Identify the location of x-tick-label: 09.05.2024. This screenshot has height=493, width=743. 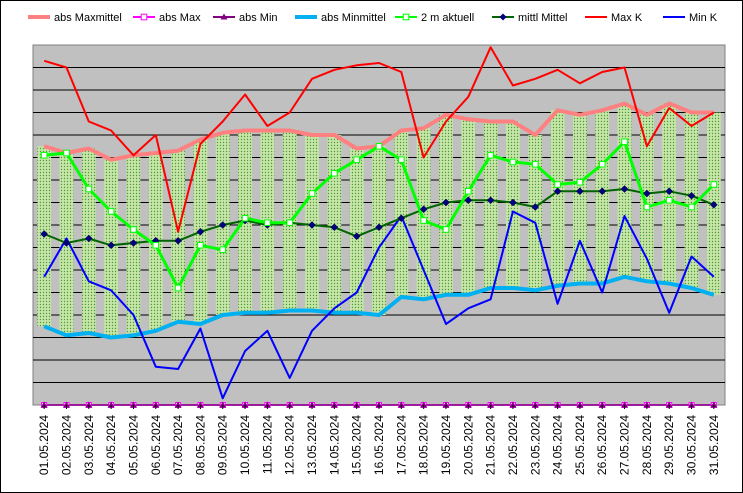
(223, 445).